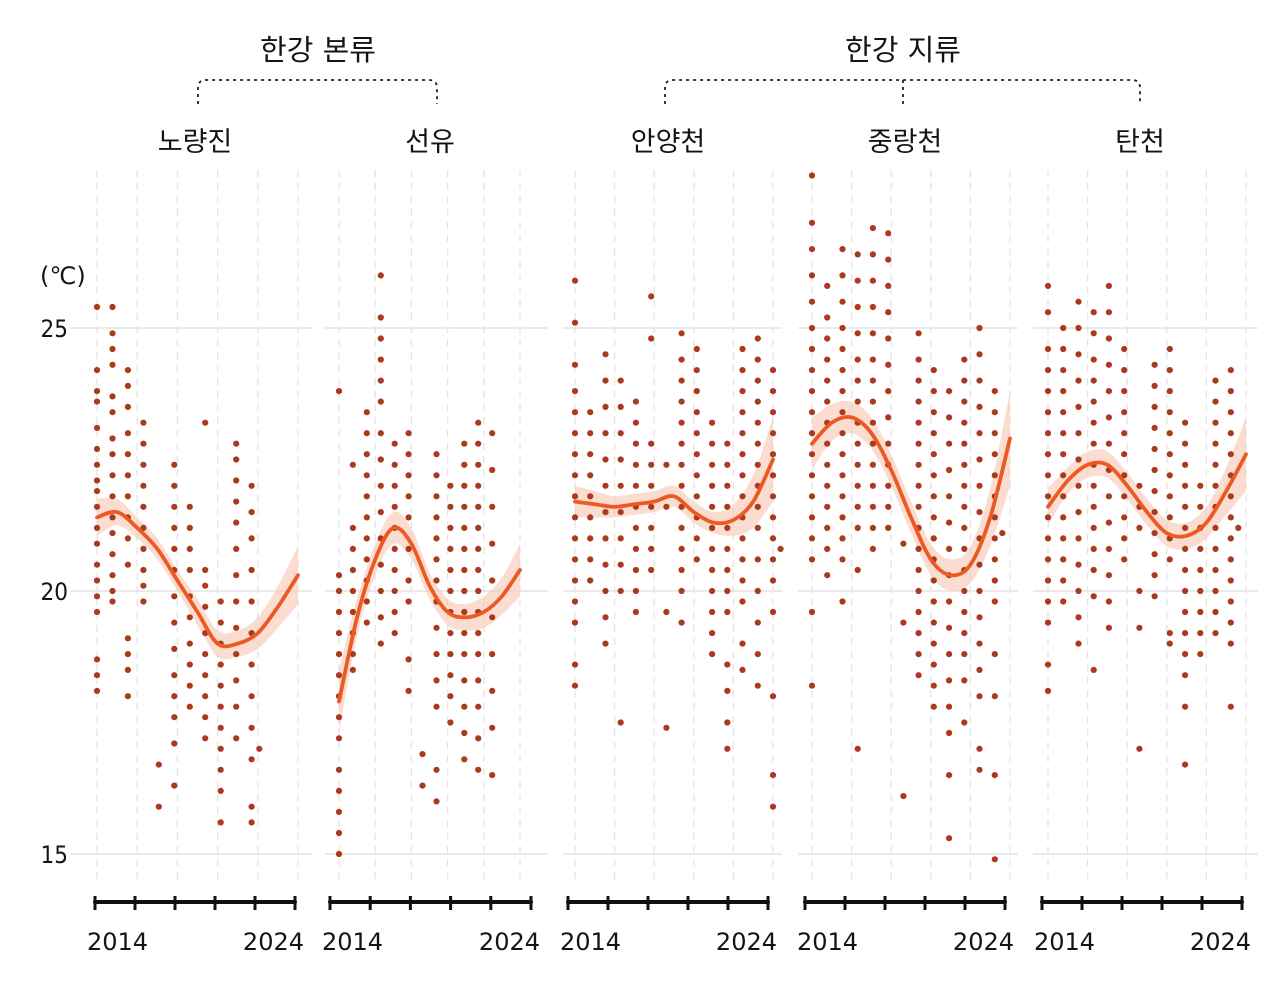 Image resolution: width=1279 pixels, height=991 pixels. I want to click on trend-line, so click(1147, 495).